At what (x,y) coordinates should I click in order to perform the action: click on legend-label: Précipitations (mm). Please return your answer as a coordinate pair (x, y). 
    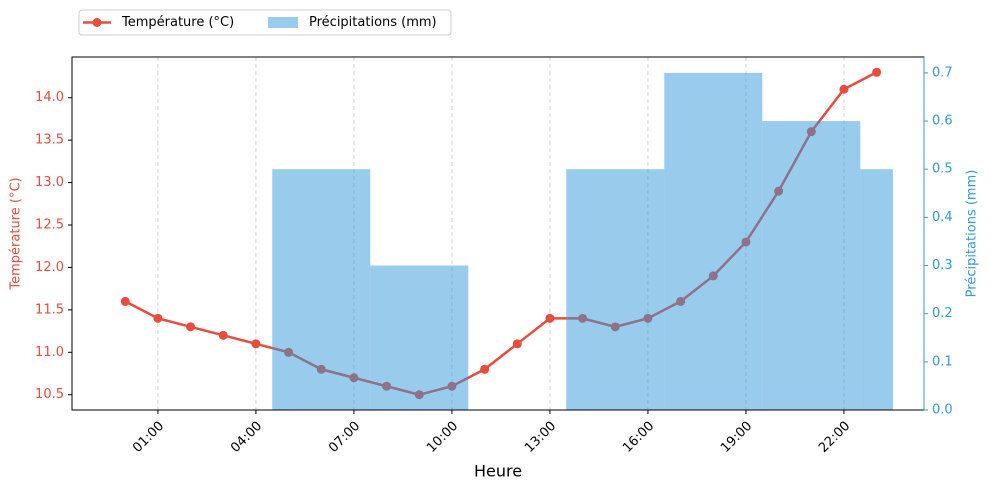
    Looking at the image, I should click on (373, 22).